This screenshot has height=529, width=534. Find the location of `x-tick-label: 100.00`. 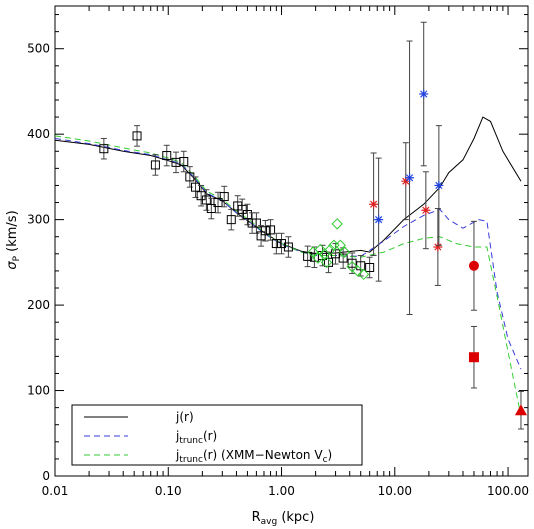

x-tick-label: 100.00 is located at coordinates (508, 491).